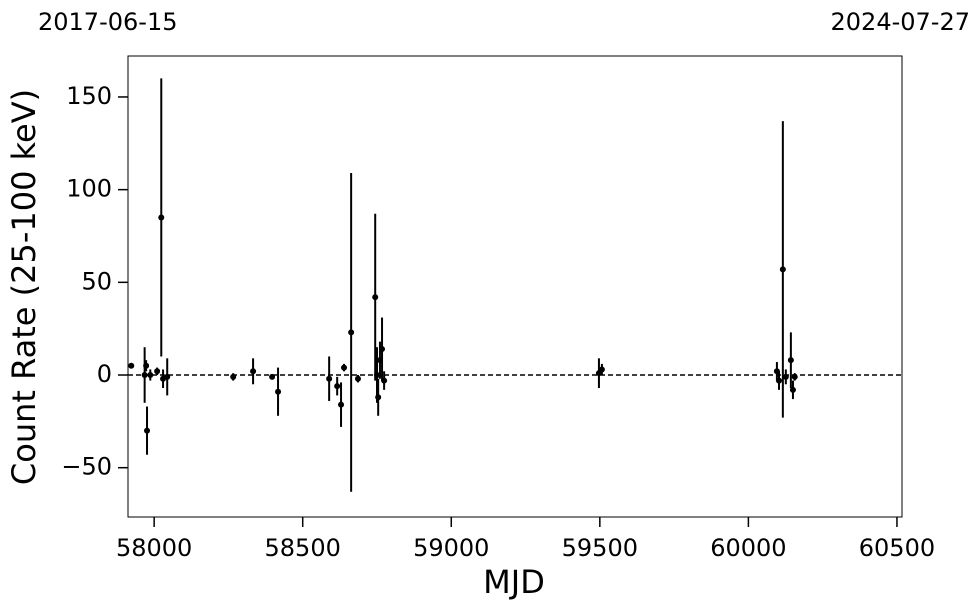 The image size is (980, 613). I want to click on x-axis-label: MJD, so click(514, 582).